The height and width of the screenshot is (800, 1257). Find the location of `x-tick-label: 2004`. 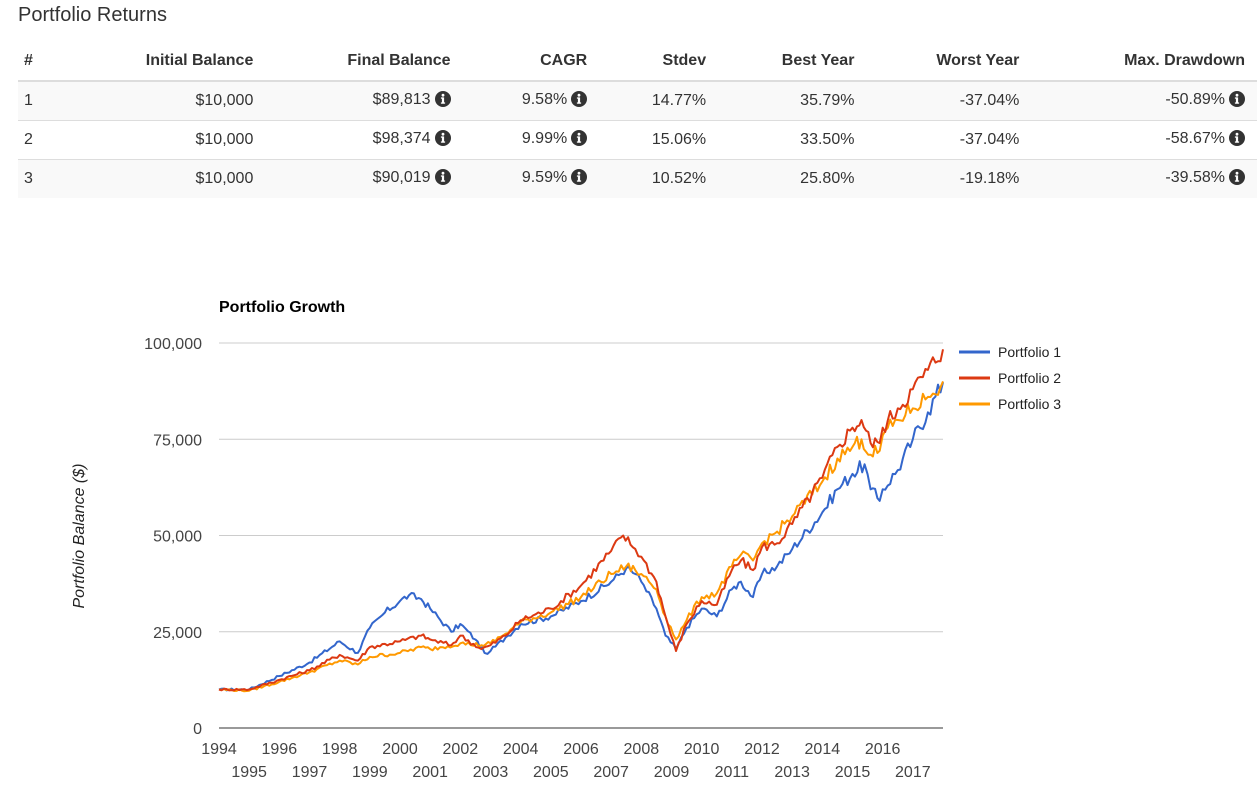

x-tick-label: 2004 is located at coordinates (521, 749).